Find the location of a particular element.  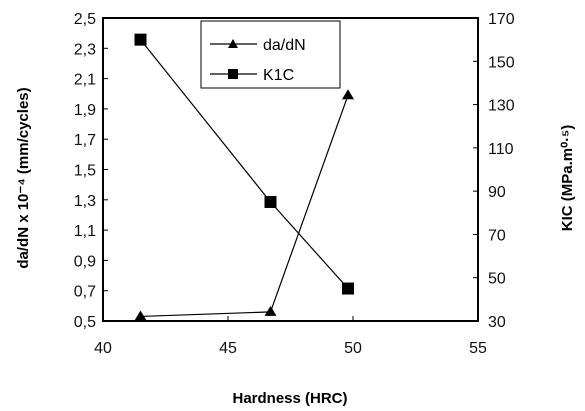

legend-box is located at coordinates (270, 54).